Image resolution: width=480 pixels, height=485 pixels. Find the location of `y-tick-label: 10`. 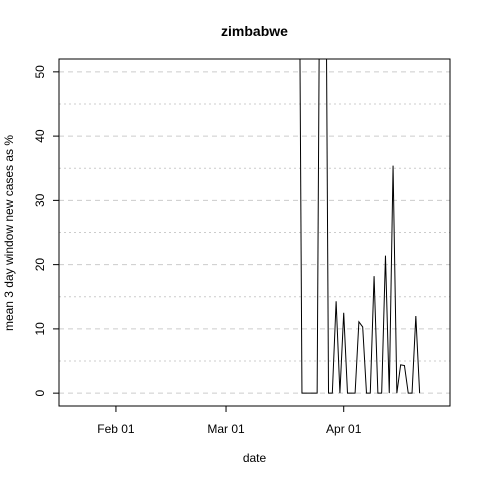

y-tick-label: 10 is located at coordinates (40, 329).